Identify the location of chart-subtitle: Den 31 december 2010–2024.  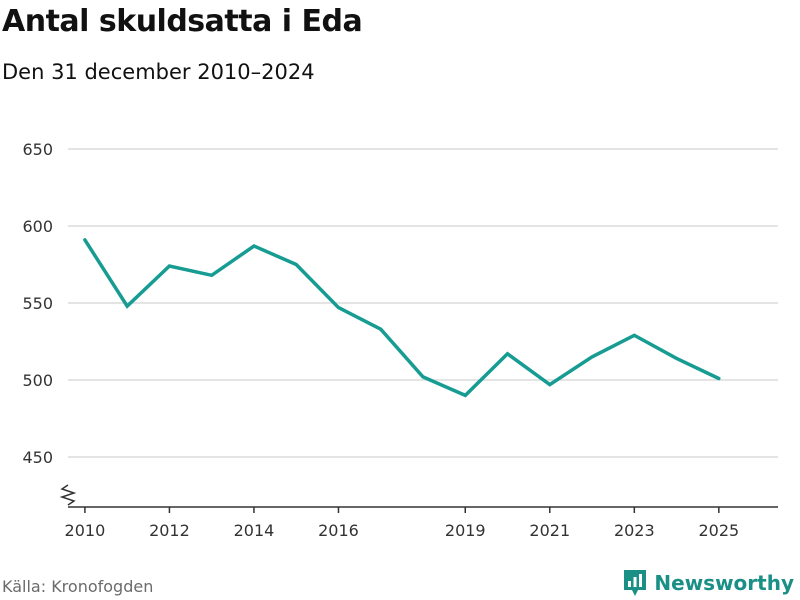
(158, 72).